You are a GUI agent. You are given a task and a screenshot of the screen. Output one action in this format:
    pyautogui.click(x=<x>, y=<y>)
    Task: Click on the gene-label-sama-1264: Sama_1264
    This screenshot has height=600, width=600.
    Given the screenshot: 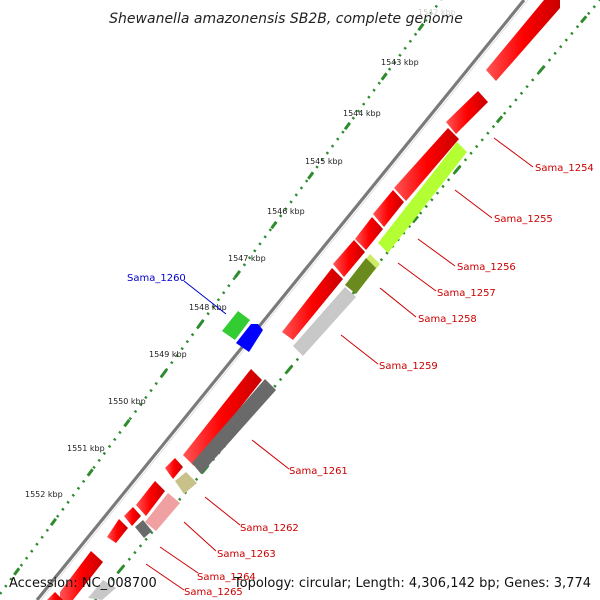 What is the action you would take?
    pyautogui.click(x=226, y=577)
    